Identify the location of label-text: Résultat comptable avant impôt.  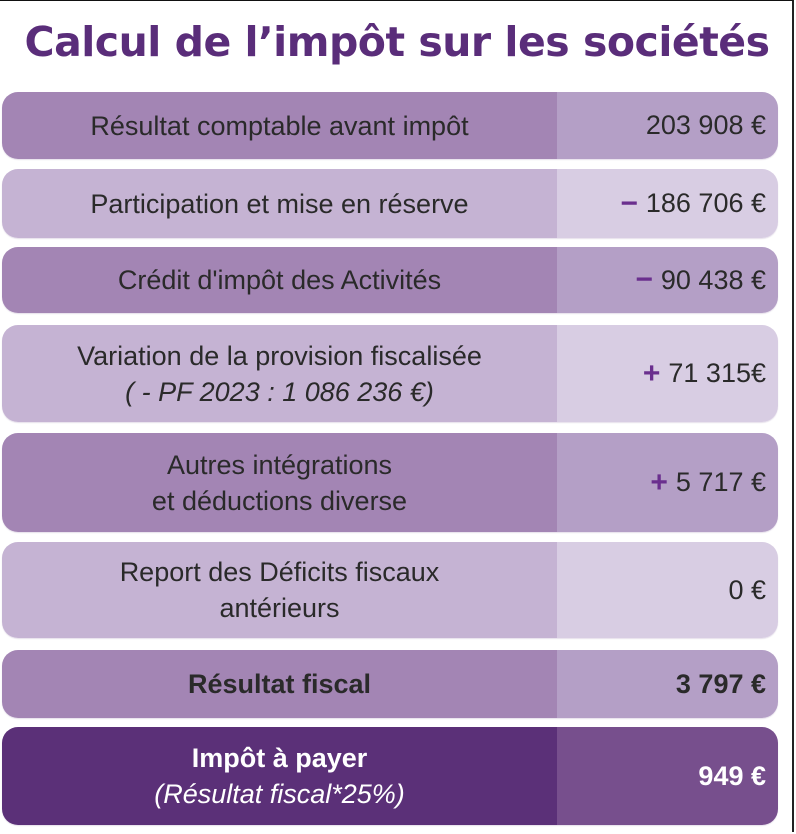
(279, 125).